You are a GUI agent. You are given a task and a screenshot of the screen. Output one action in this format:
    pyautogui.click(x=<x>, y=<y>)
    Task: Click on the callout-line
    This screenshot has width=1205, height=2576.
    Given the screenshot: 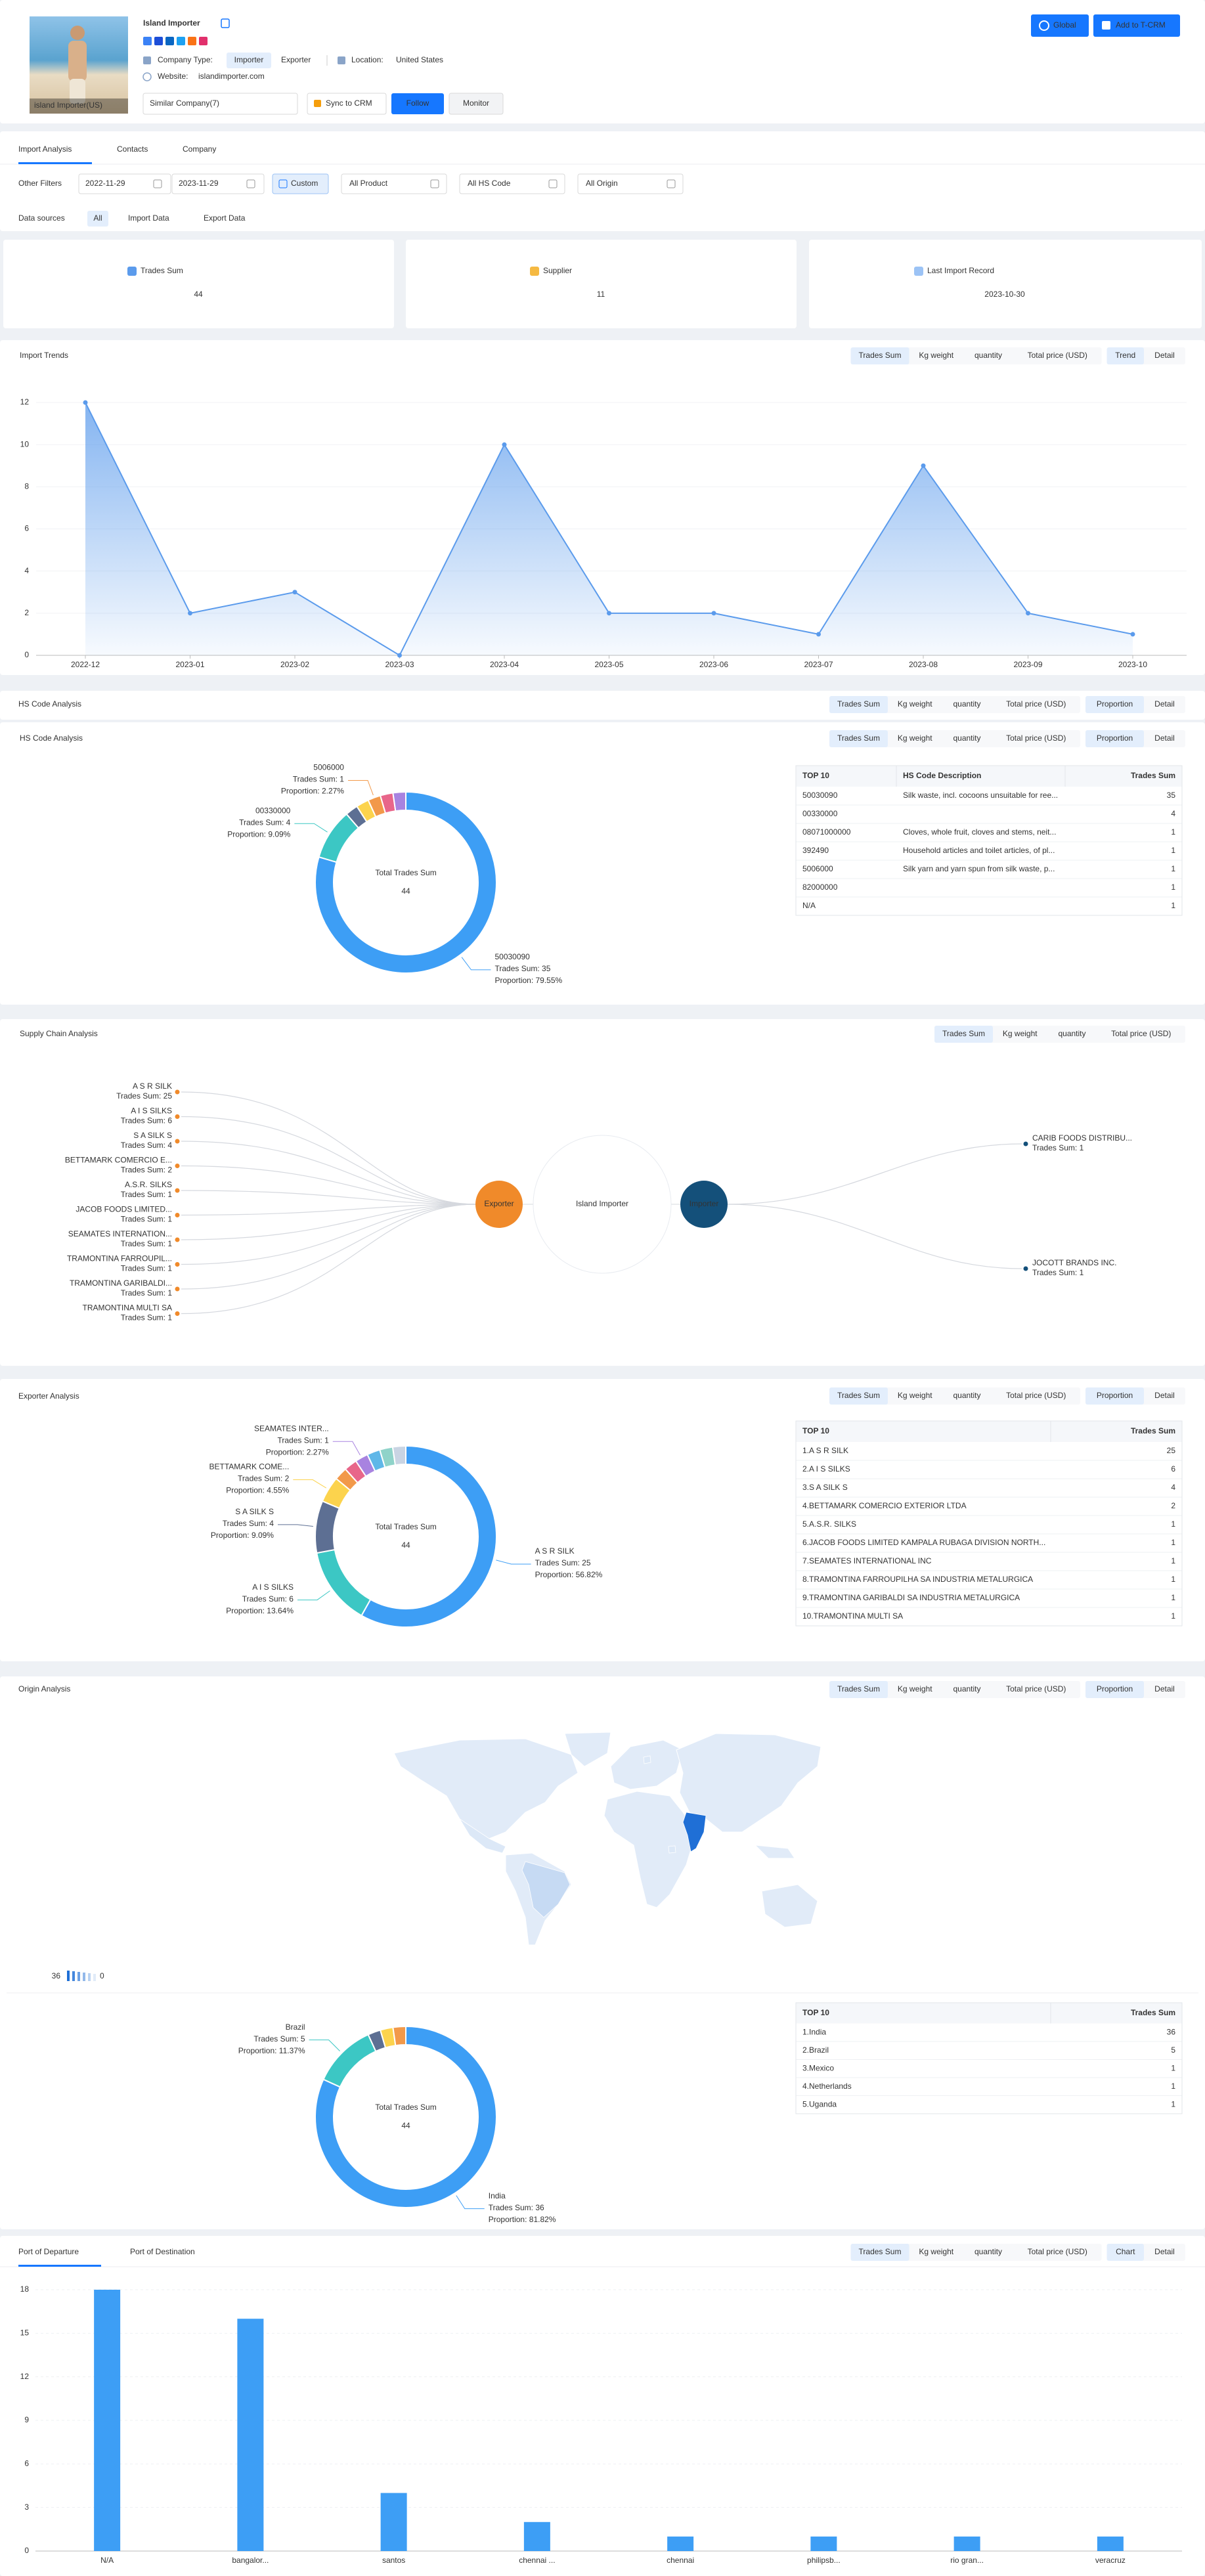 What is the action you would take?
    pyautogui.click(x=360, y=788)
    